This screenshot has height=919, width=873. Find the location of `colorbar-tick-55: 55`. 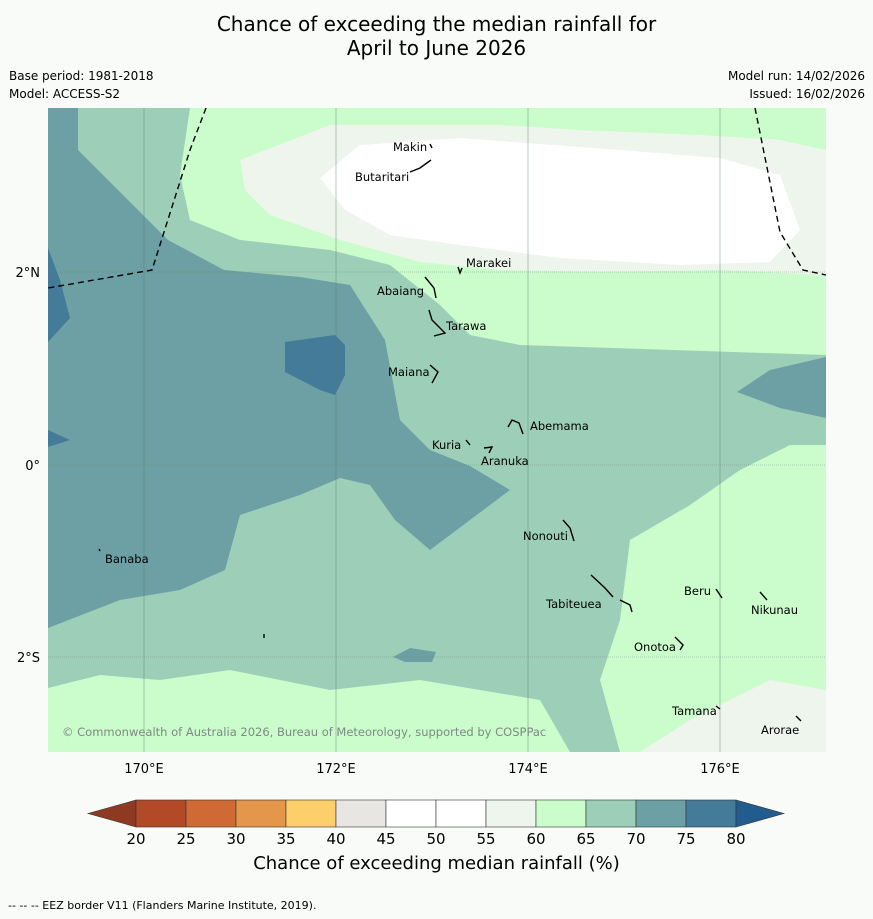

colorbar-tick-55: 55 is located at coordinates (485, 839).